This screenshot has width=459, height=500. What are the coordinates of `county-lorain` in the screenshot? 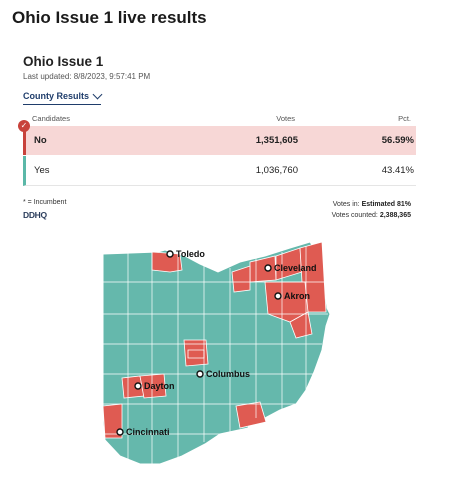 It's located at (241, 279).